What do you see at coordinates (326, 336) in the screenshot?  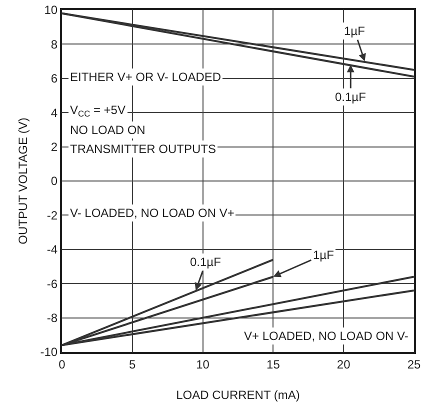 I see `annotation: V+ LOADED, NO LOAD ON V-` at bounding box center [326, 336].